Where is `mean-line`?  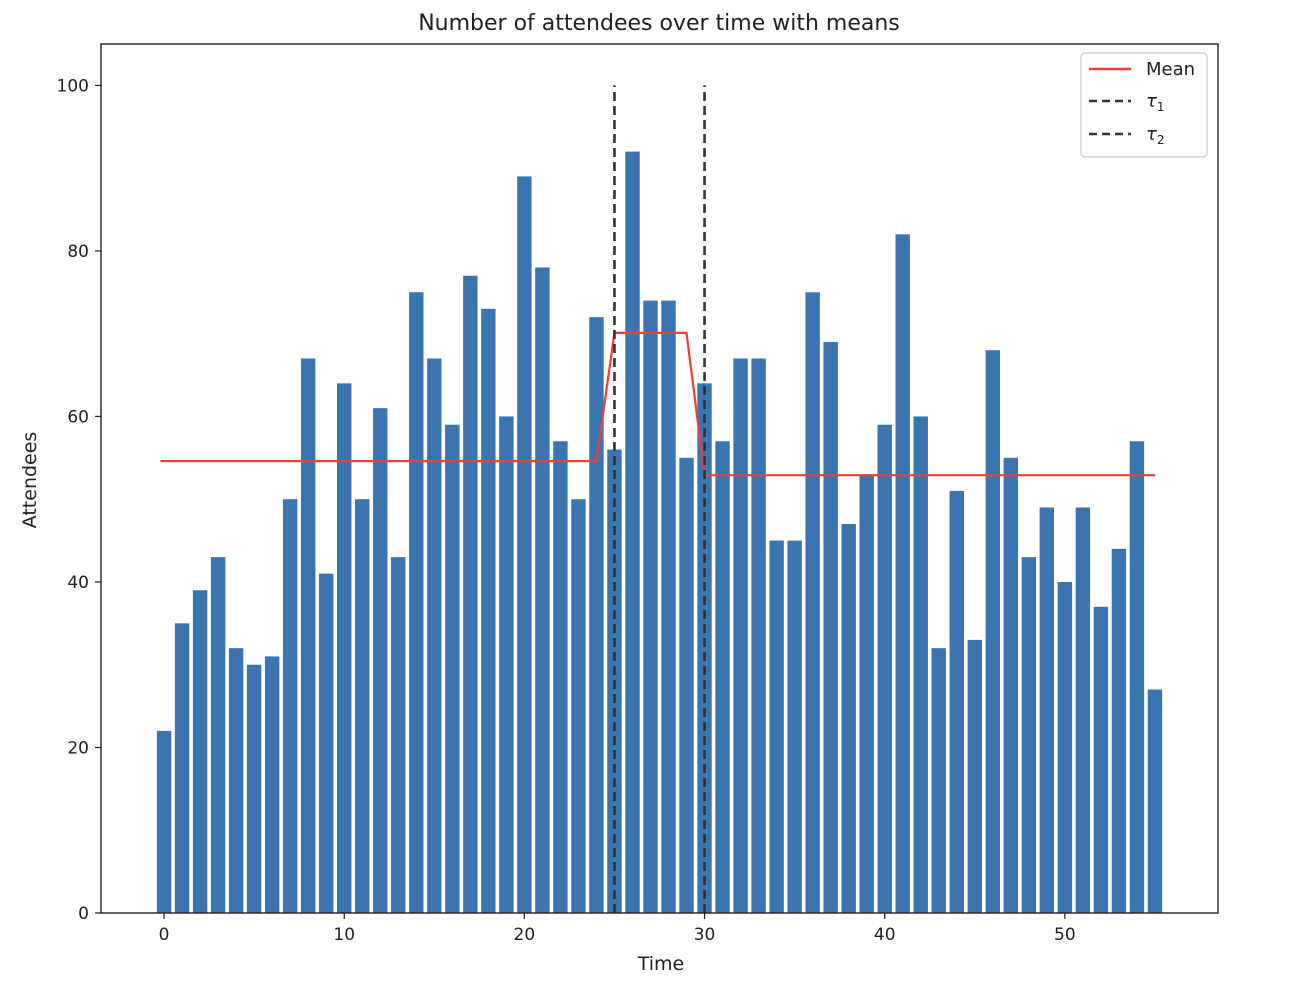
mean-line is located at coordinates (657, 404).